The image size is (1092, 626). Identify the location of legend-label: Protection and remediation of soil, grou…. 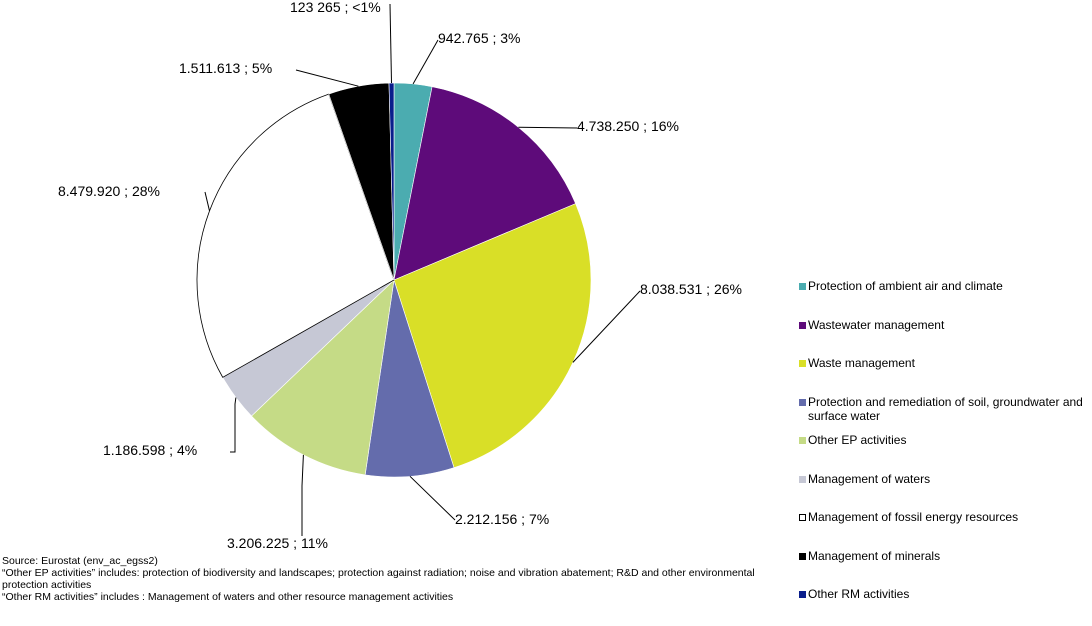
(945, 408).